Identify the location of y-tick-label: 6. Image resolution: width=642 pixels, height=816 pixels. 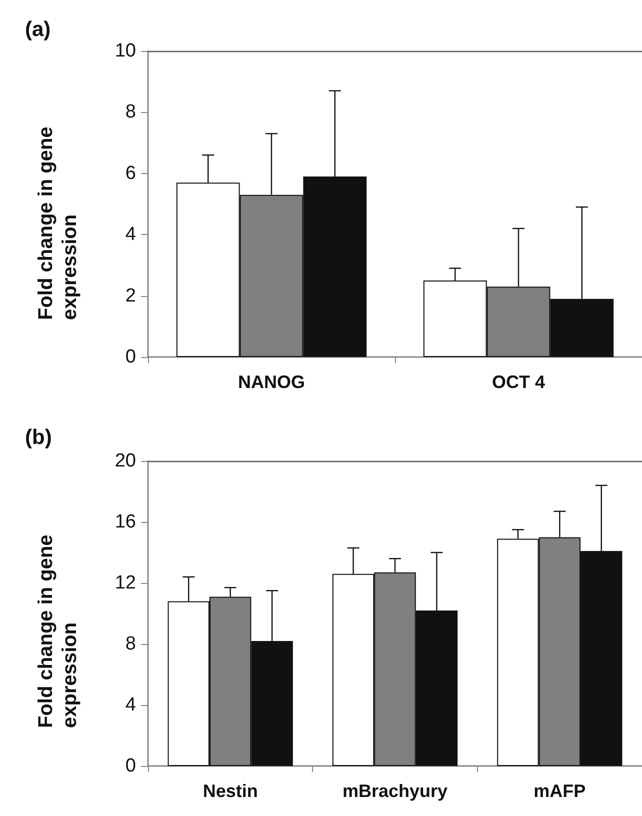
(130, 173).